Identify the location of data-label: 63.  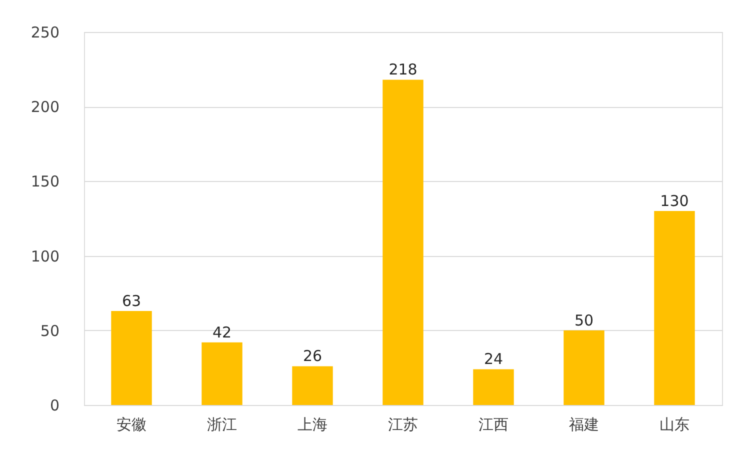
(132, 301).